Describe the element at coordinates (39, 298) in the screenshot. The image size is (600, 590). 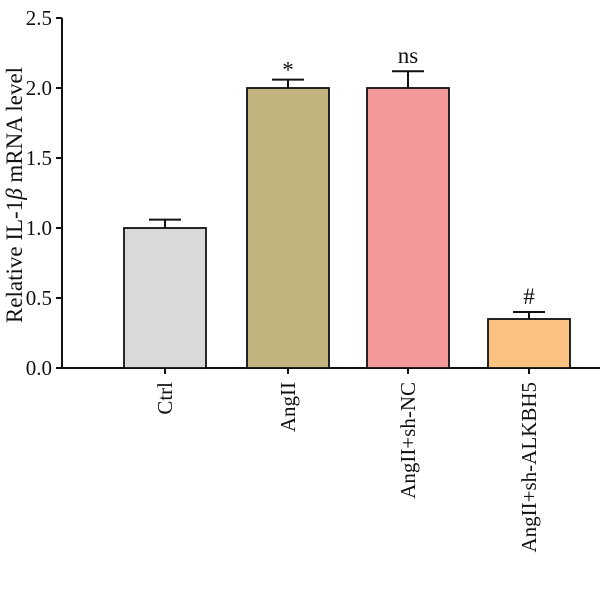
I see `y-tick-label: 0.5` at that location.